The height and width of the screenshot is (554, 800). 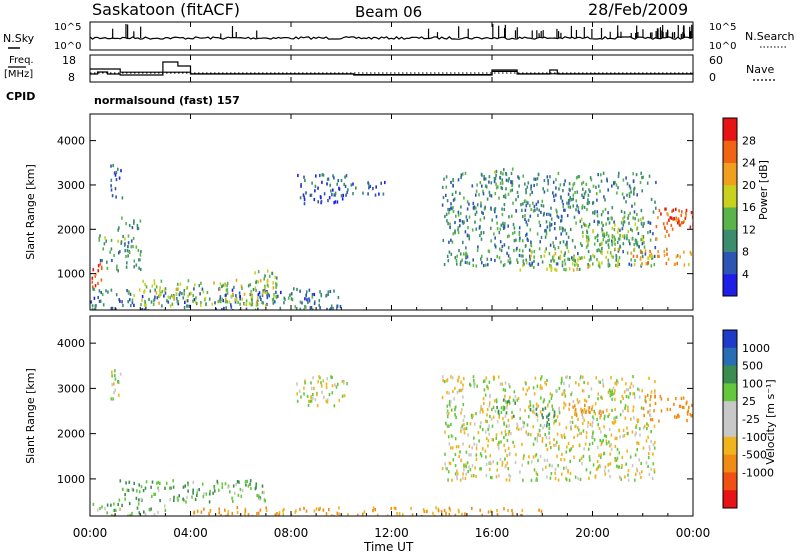 I want to click on y-tick-label: 1000, so click(x=71, y=479).